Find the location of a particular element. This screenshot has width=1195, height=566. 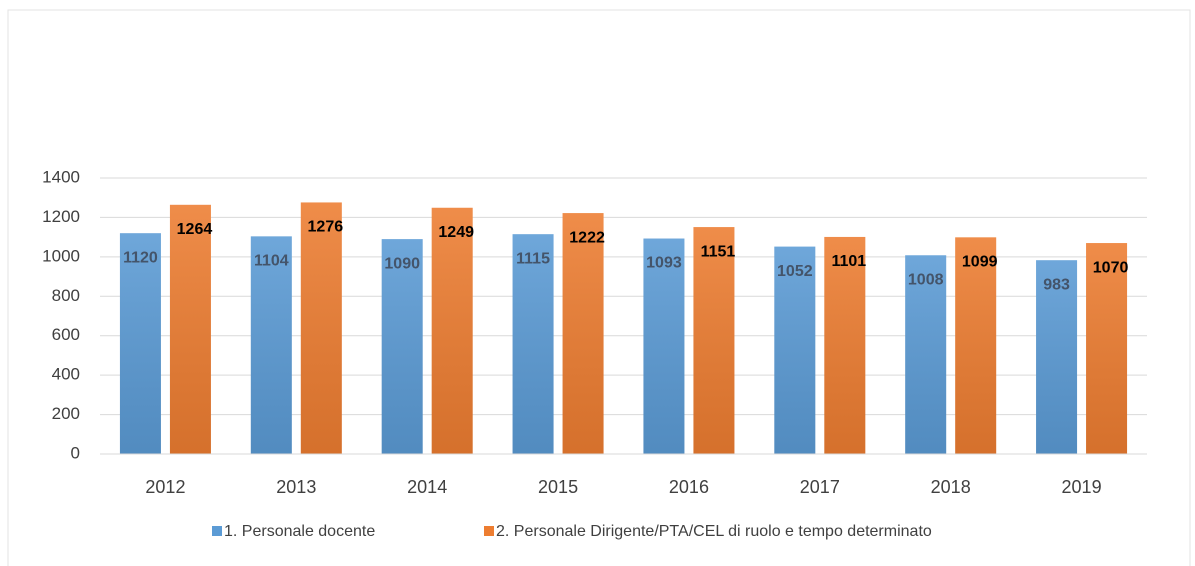

y-tick-label: 1000 is located at coordinates (61, 255).